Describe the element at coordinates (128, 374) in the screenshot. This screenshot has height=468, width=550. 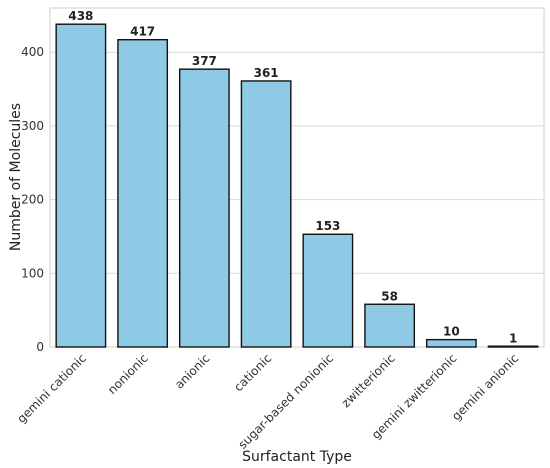
I see `x-tick-label: nonionic` at that location.